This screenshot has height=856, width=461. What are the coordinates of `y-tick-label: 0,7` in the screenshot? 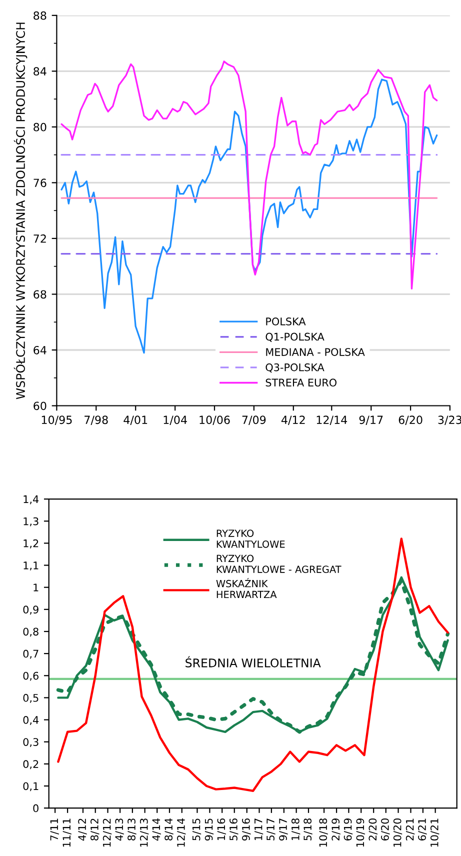 It's located at (30, 654).